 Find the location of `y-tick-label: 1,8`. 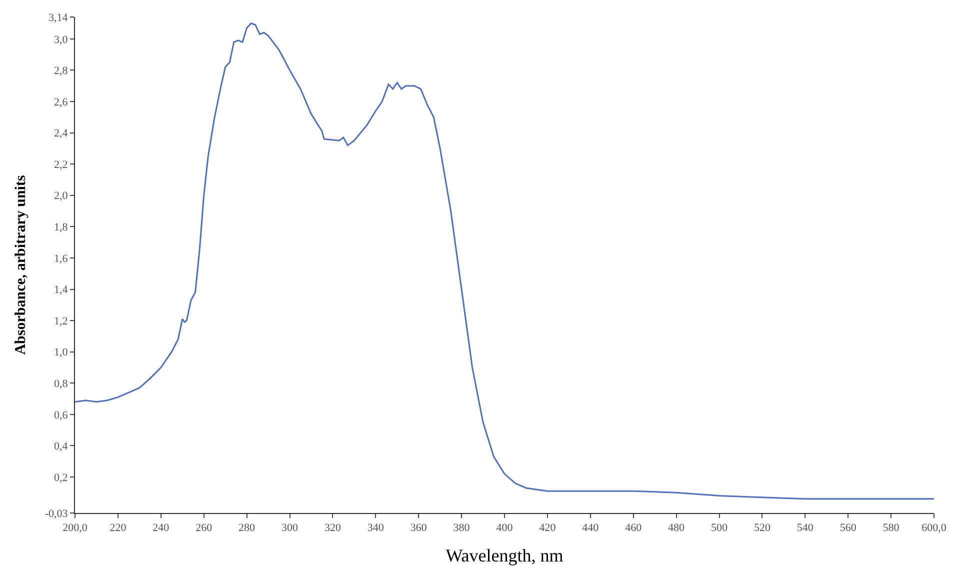

y-tick-label: 1,8 is located at coordinates (61, 228).